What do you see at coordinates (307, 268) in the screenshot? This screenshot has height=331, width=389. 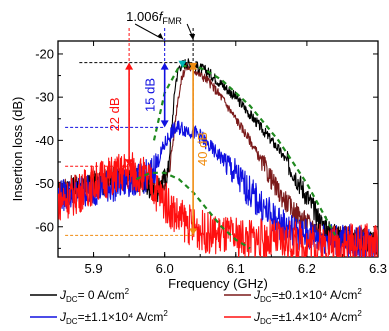 I see `x-tick-label: 6.2` at bounding box center [307, 268].